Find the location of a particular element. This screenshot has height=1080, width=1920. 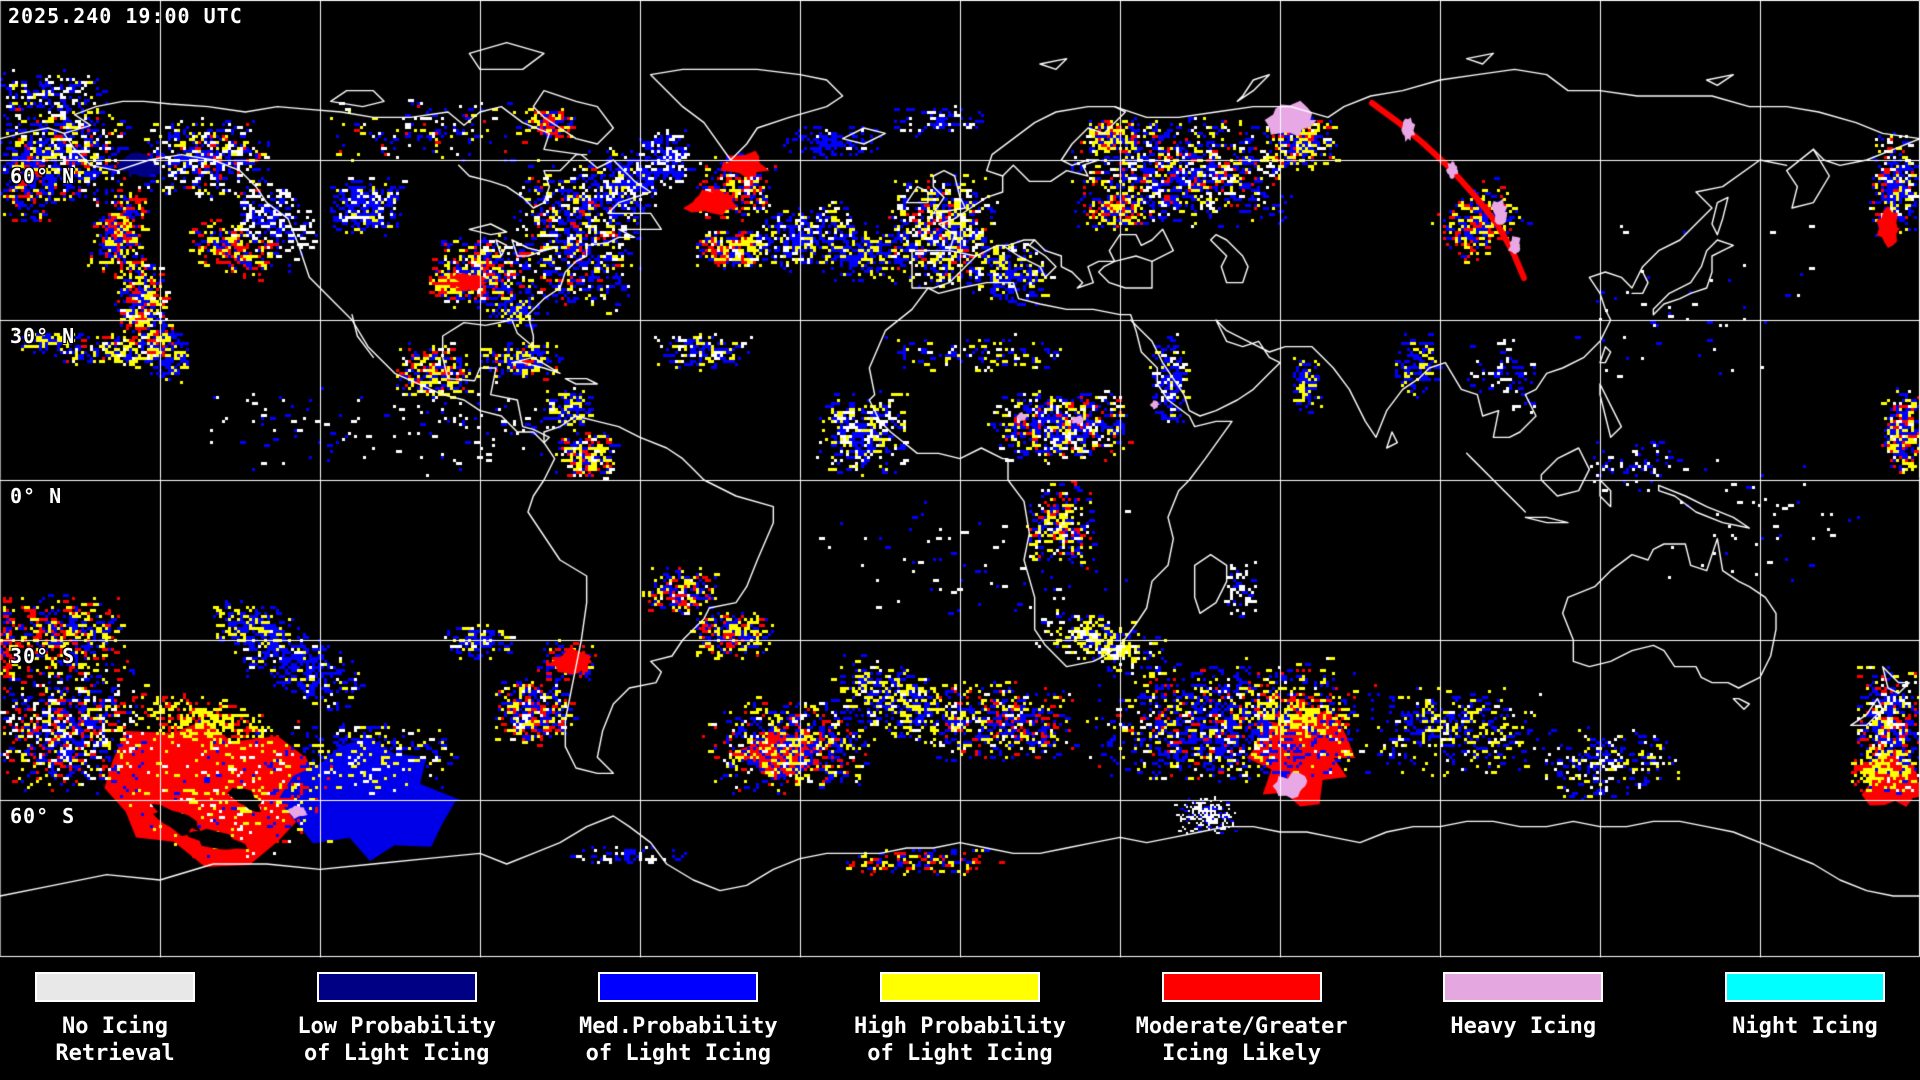

latitude-label-30n: 30° N is located at coordinates (43, 336).